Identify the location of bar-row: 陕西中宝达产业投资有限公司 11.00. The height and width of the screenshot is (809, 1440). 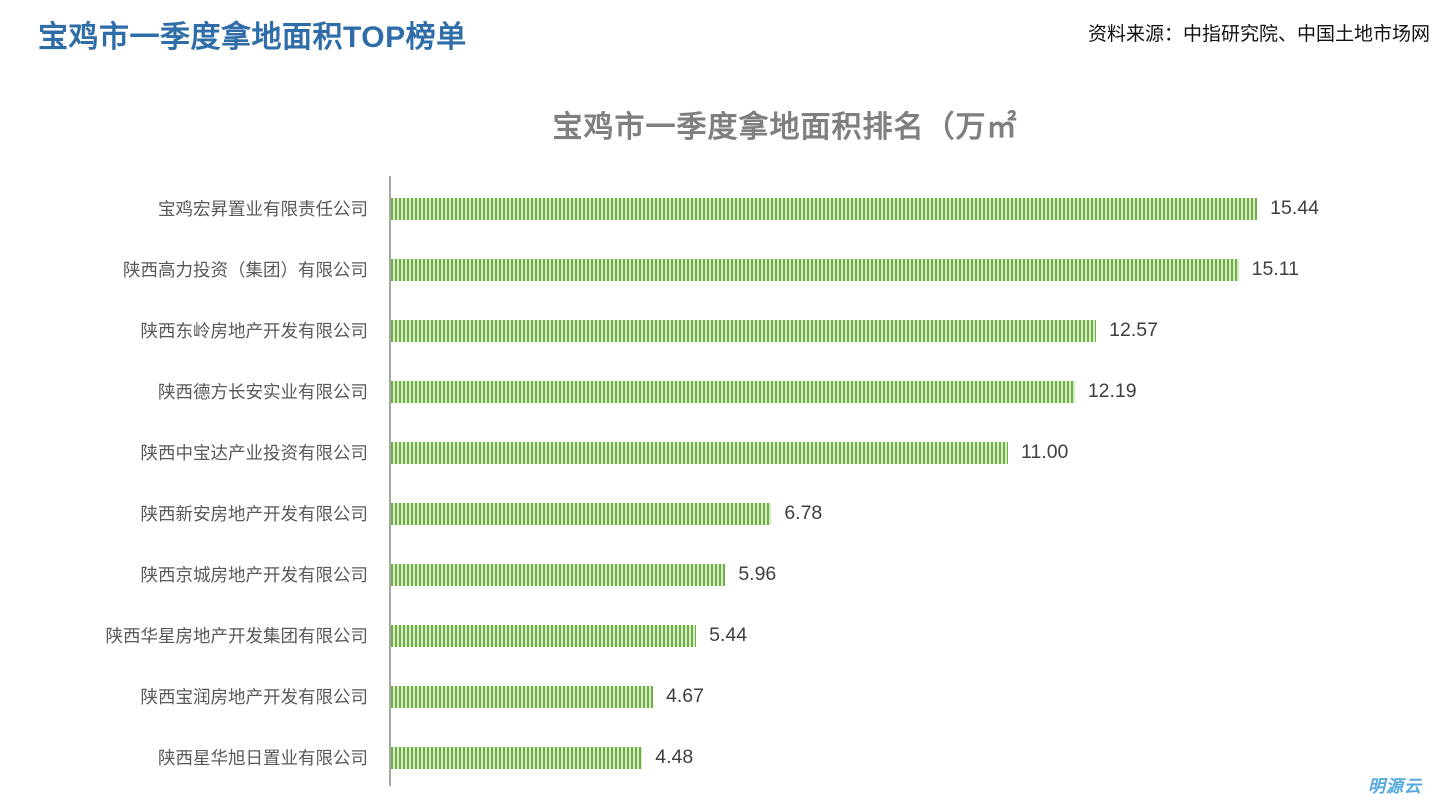
(720, 452).